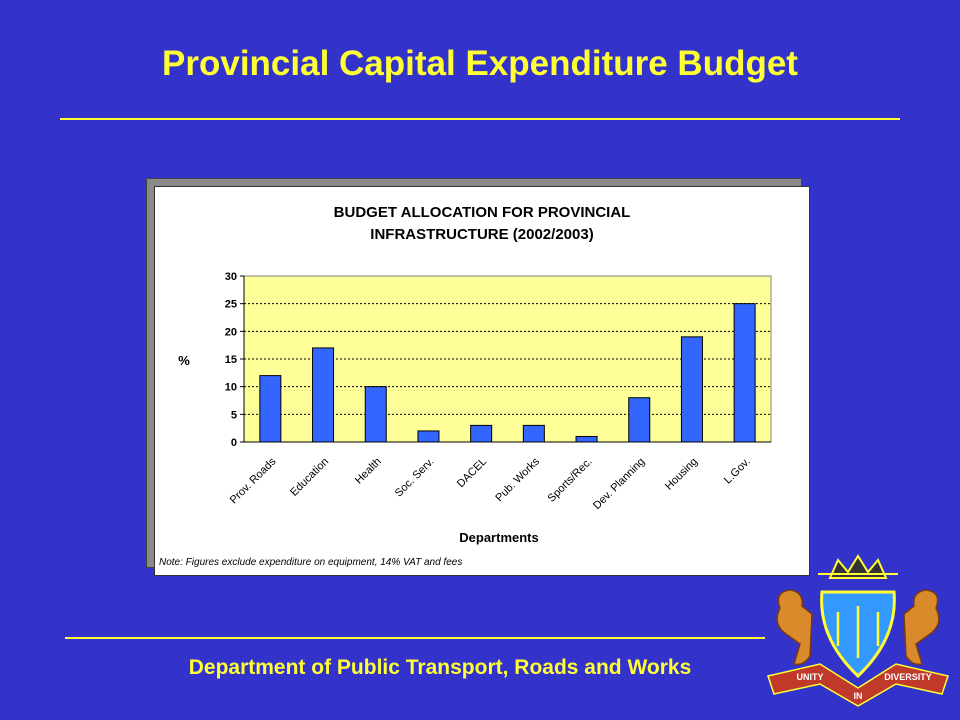 This screenshot has width=960, height=720. I want to click on y-tick-label: 30, so click(231, 277).